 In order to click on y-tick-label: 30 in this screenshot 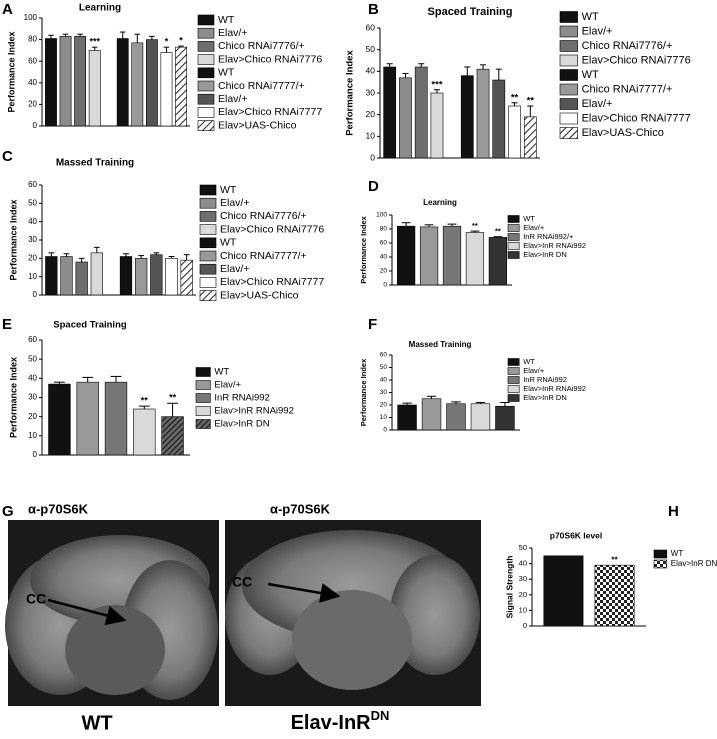, I will do `click(523, 578)`.